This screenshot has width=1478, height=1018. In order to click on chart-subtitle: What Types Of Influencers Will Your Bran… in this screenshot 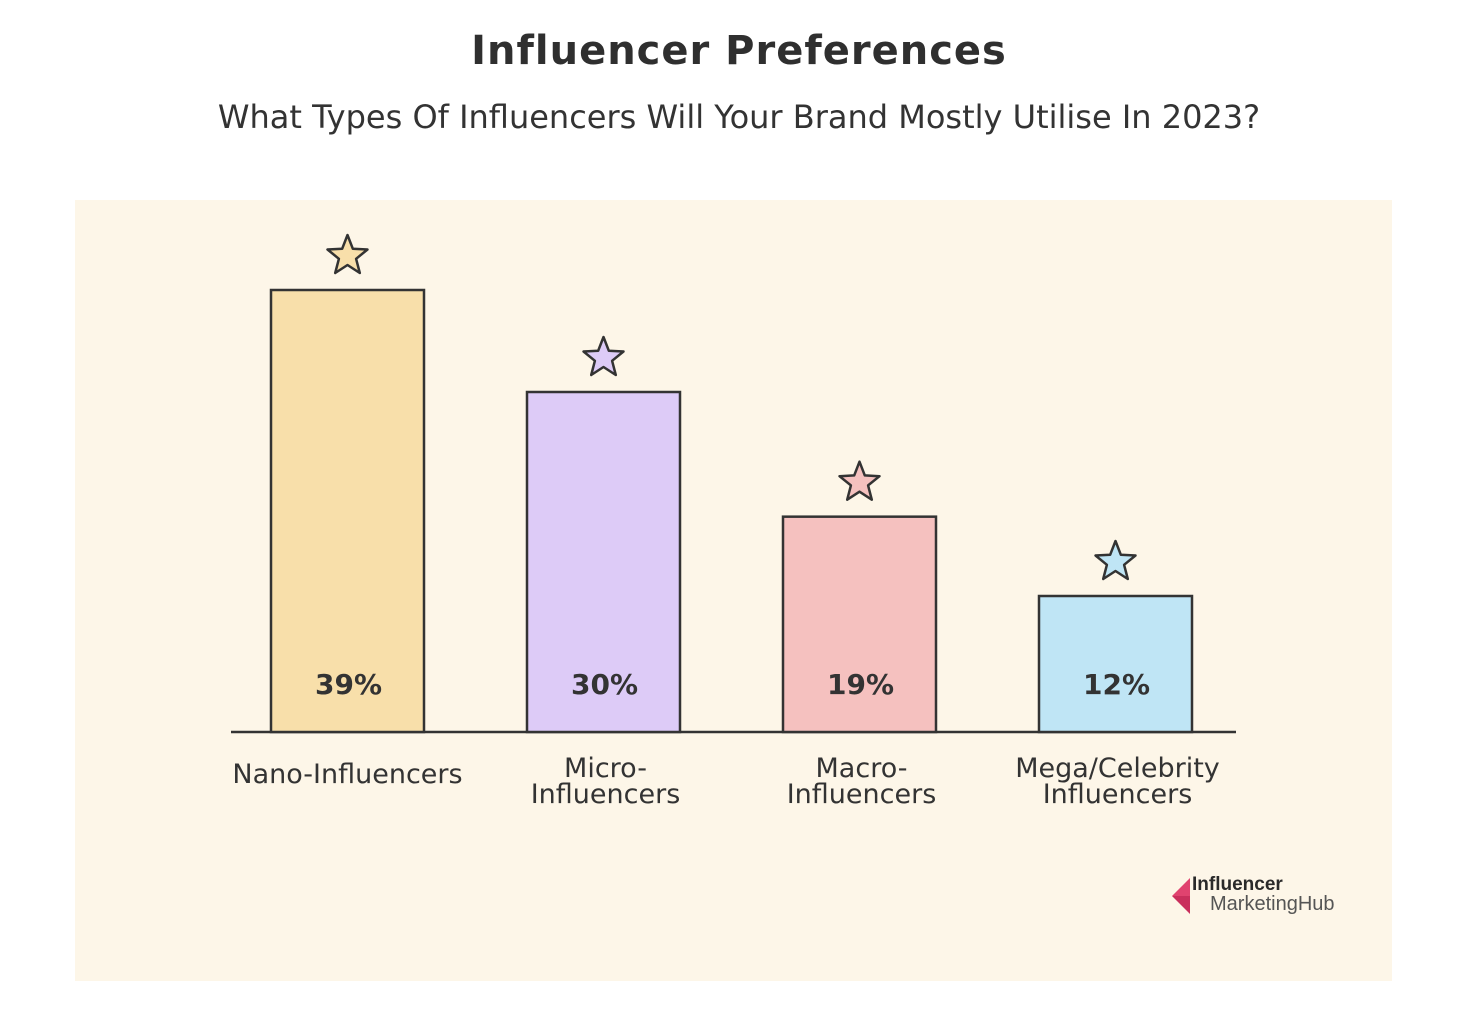, I will do `click(739, 117)`.